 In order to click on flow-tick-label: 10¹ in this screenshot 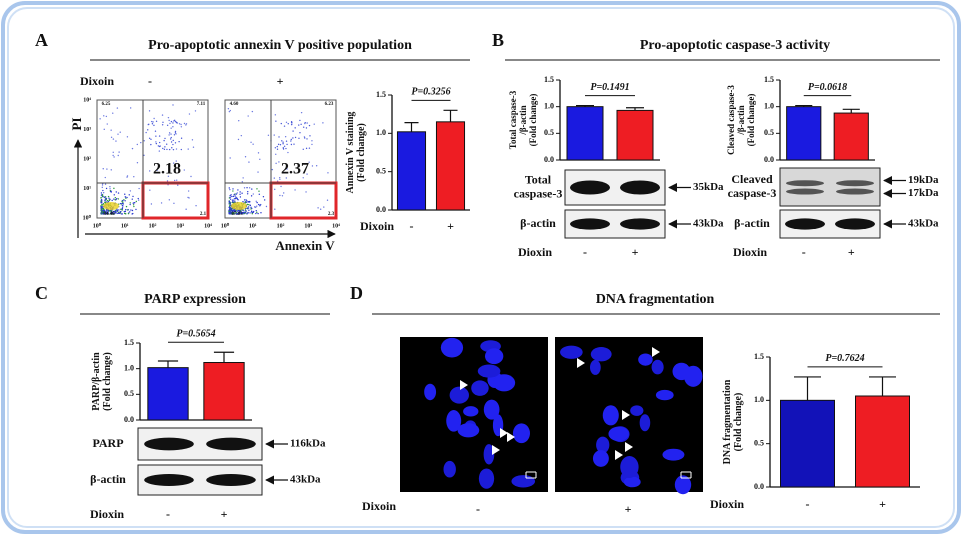, I will do `click(125, 226)`.